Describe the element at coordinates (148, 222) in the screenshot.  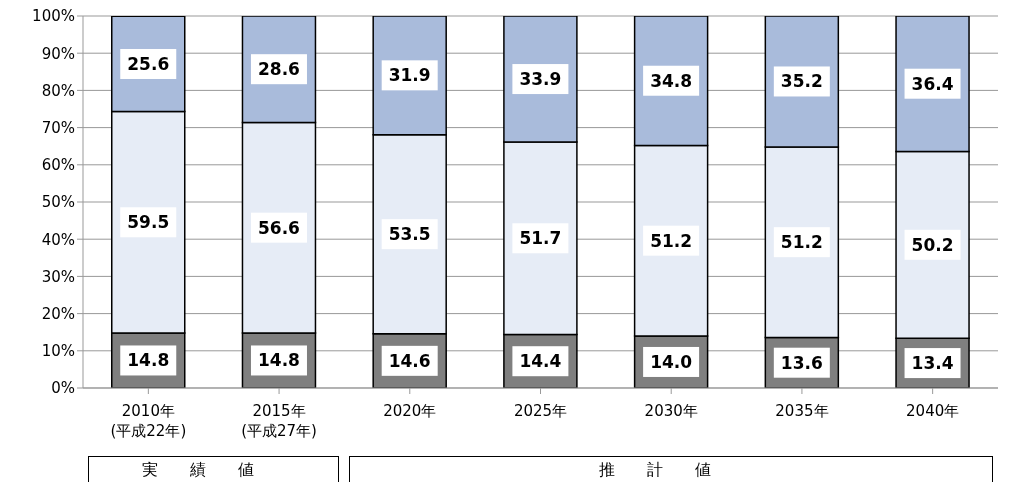
I see `data-label: 59.5` at that location.